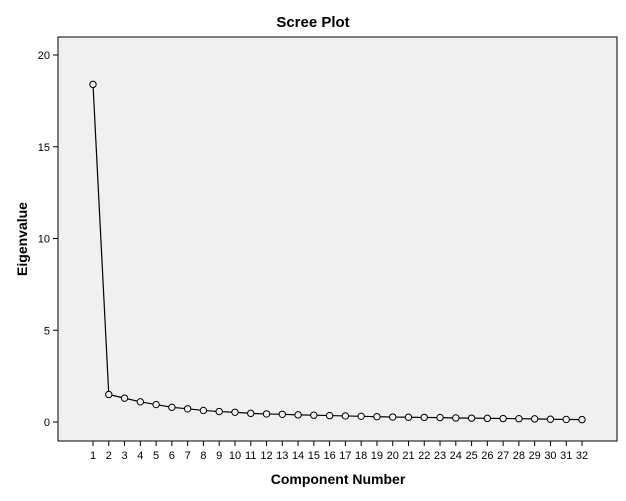 This screenshot has height=501, width=626. What do you see at coordinates (282, 456) in the screenshot?
I see `x-tick-label: 13` at bounding box center [282, 456].